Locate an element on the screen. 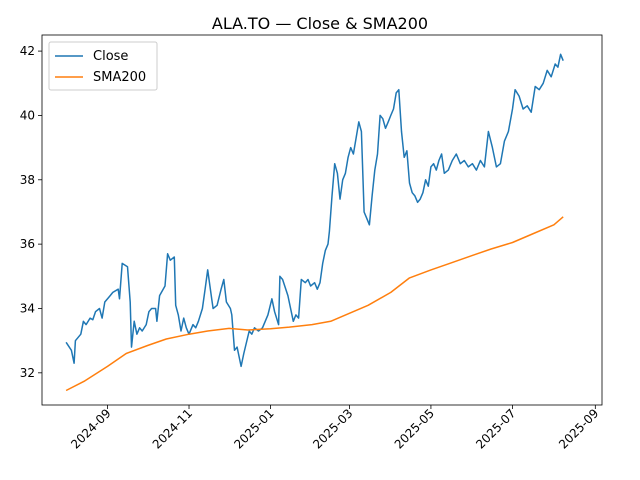 The height and width of the screenshot is (480, 640). chart-title: ALA.TO — Close & SMA200 is located at coordinates (320, 23).